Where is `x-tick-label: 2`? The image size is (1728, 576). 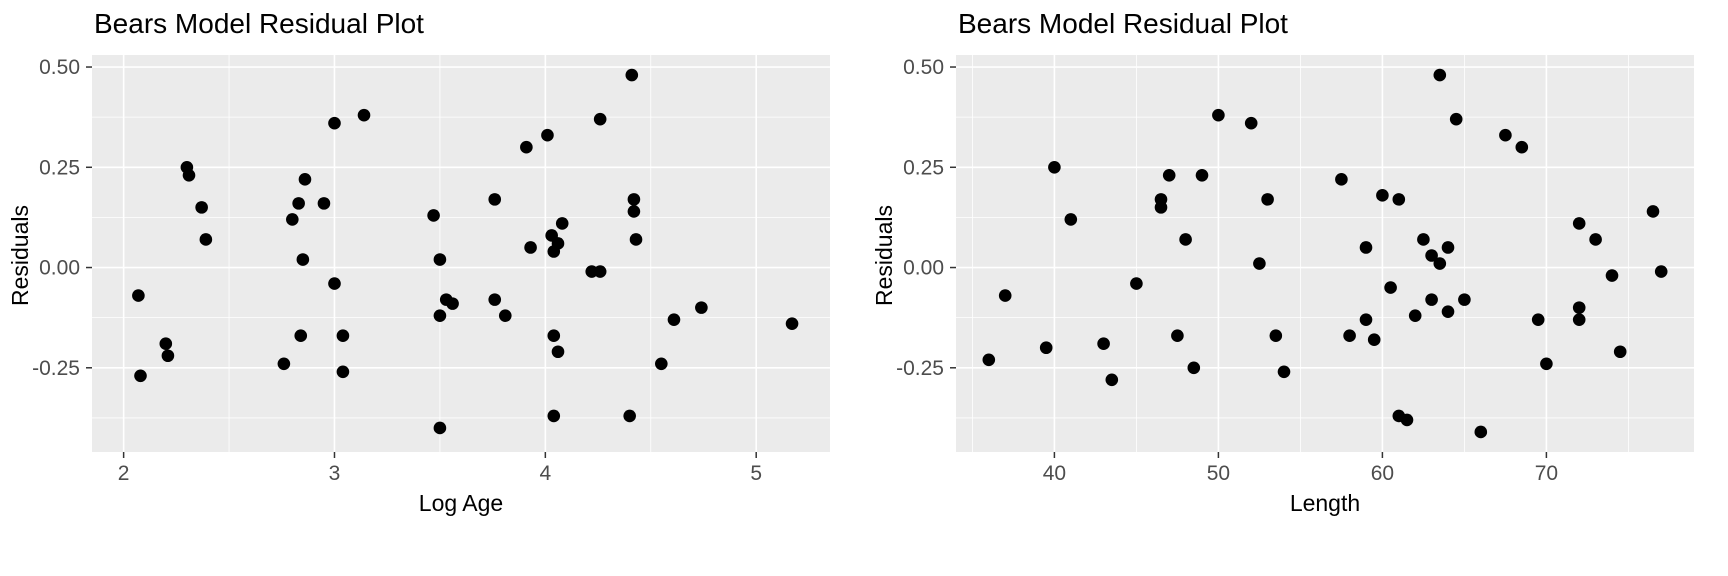
x-tick-label: 2 is located at coordinates (124, 473).